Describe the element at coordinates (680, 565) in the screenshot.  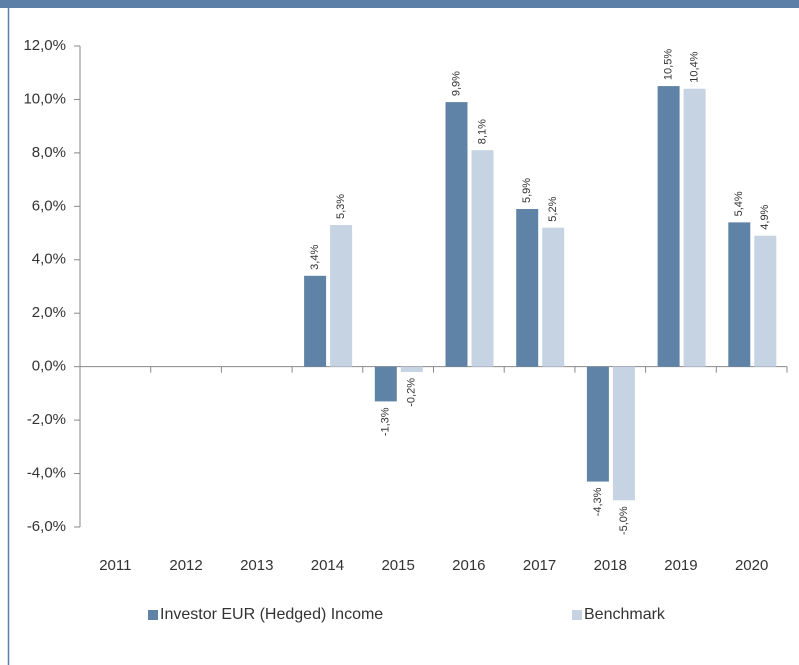
I see `x-tick-label: 2019` at that location.